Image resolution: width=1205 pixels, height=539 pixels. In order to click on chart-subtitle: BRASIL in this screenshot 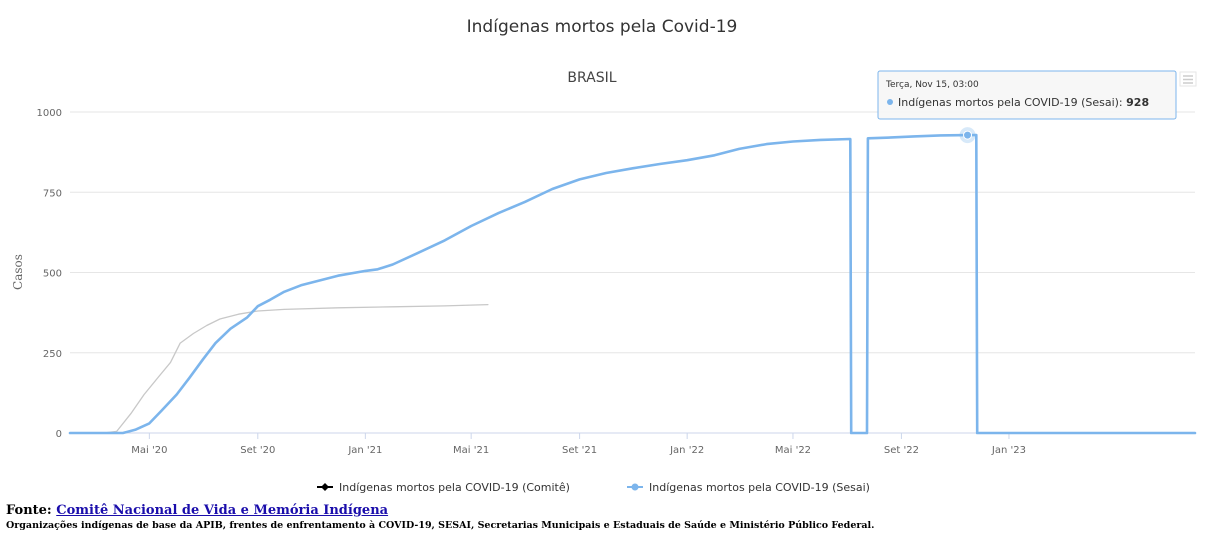, I will do `click(591, 78)`.